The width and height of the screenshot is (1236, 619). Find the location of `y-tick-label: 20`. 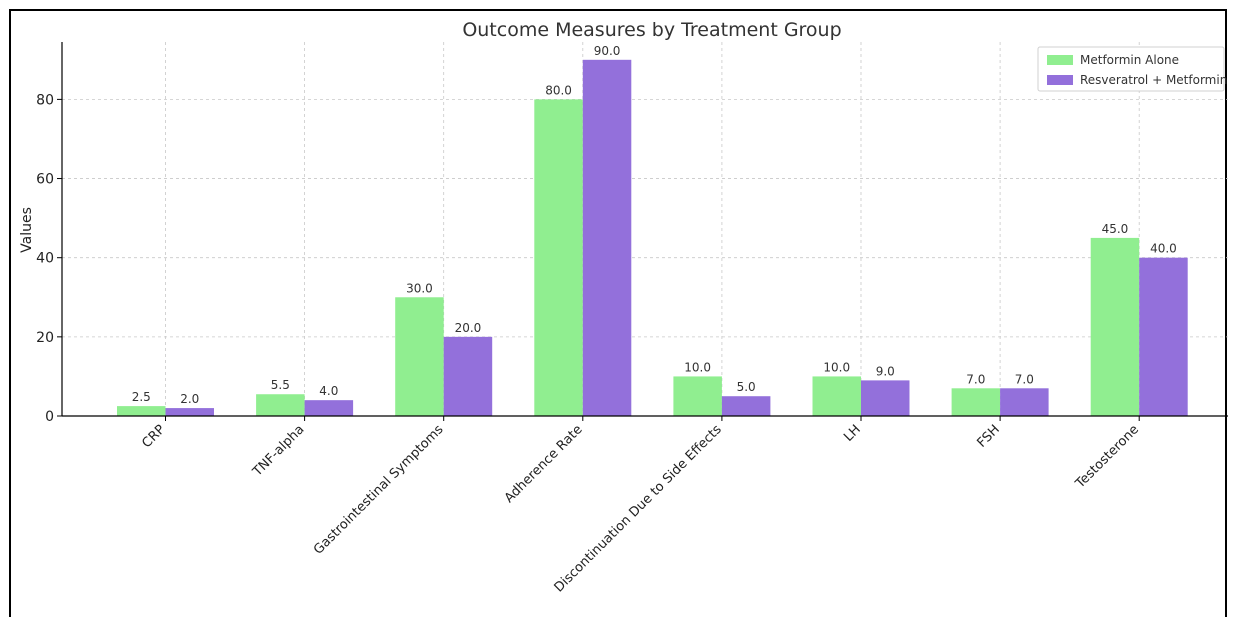

y-tick-label: 20 is located at coordinates (45, 338).